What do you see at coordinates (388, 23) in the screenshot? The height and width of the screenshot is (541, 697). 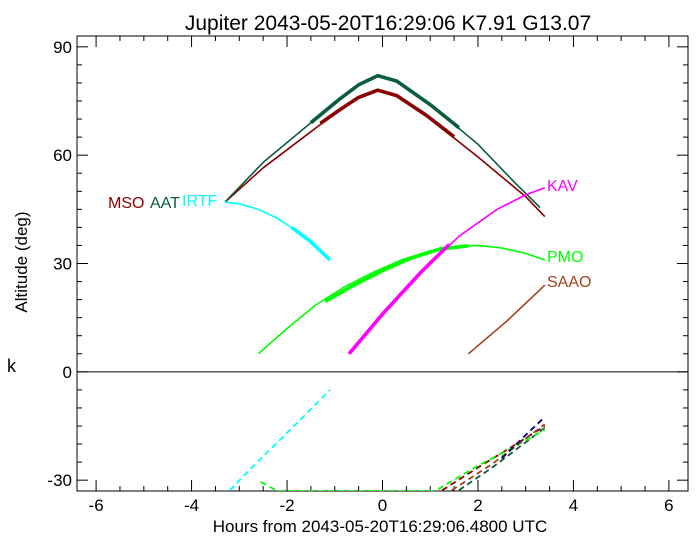 I see `chart-title: Jupiter 2043-05-20T16:29:06 K7.91 G13.07` at bounding box center [388, 23].